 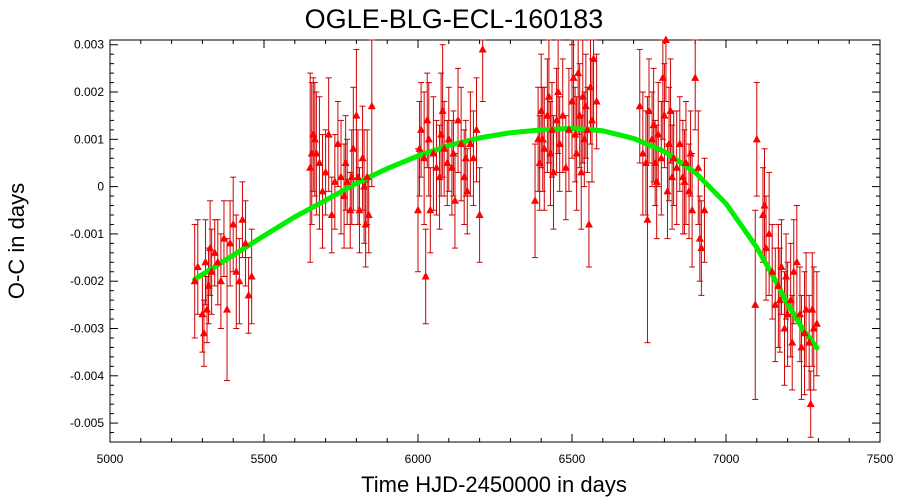 I want to click on y-axis-title: O-C in days, so click(x=16, y=241).